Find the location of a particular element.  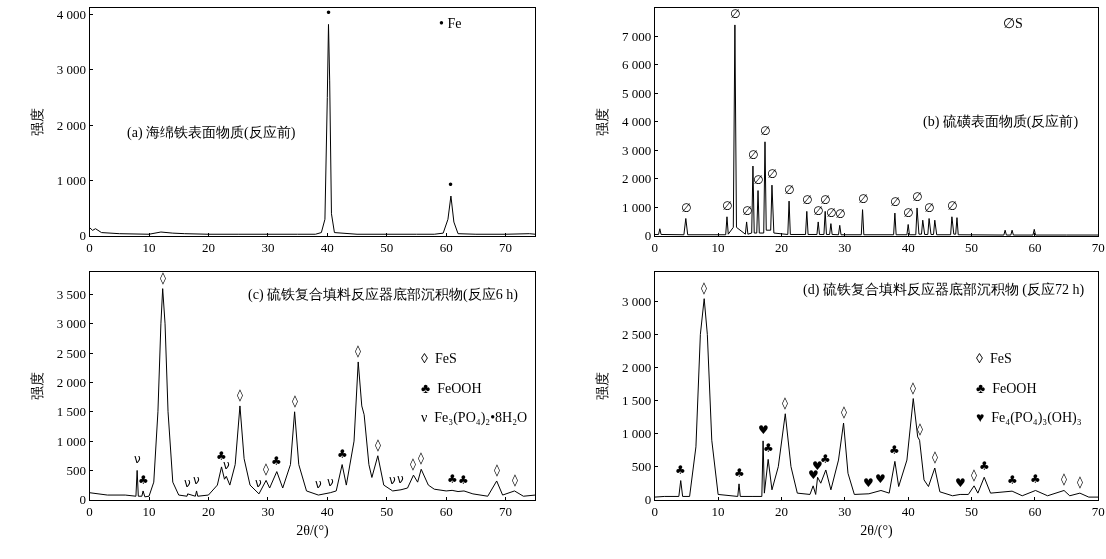

x-axis-title: 2θ/(°) is located at coordinates (877, 530).